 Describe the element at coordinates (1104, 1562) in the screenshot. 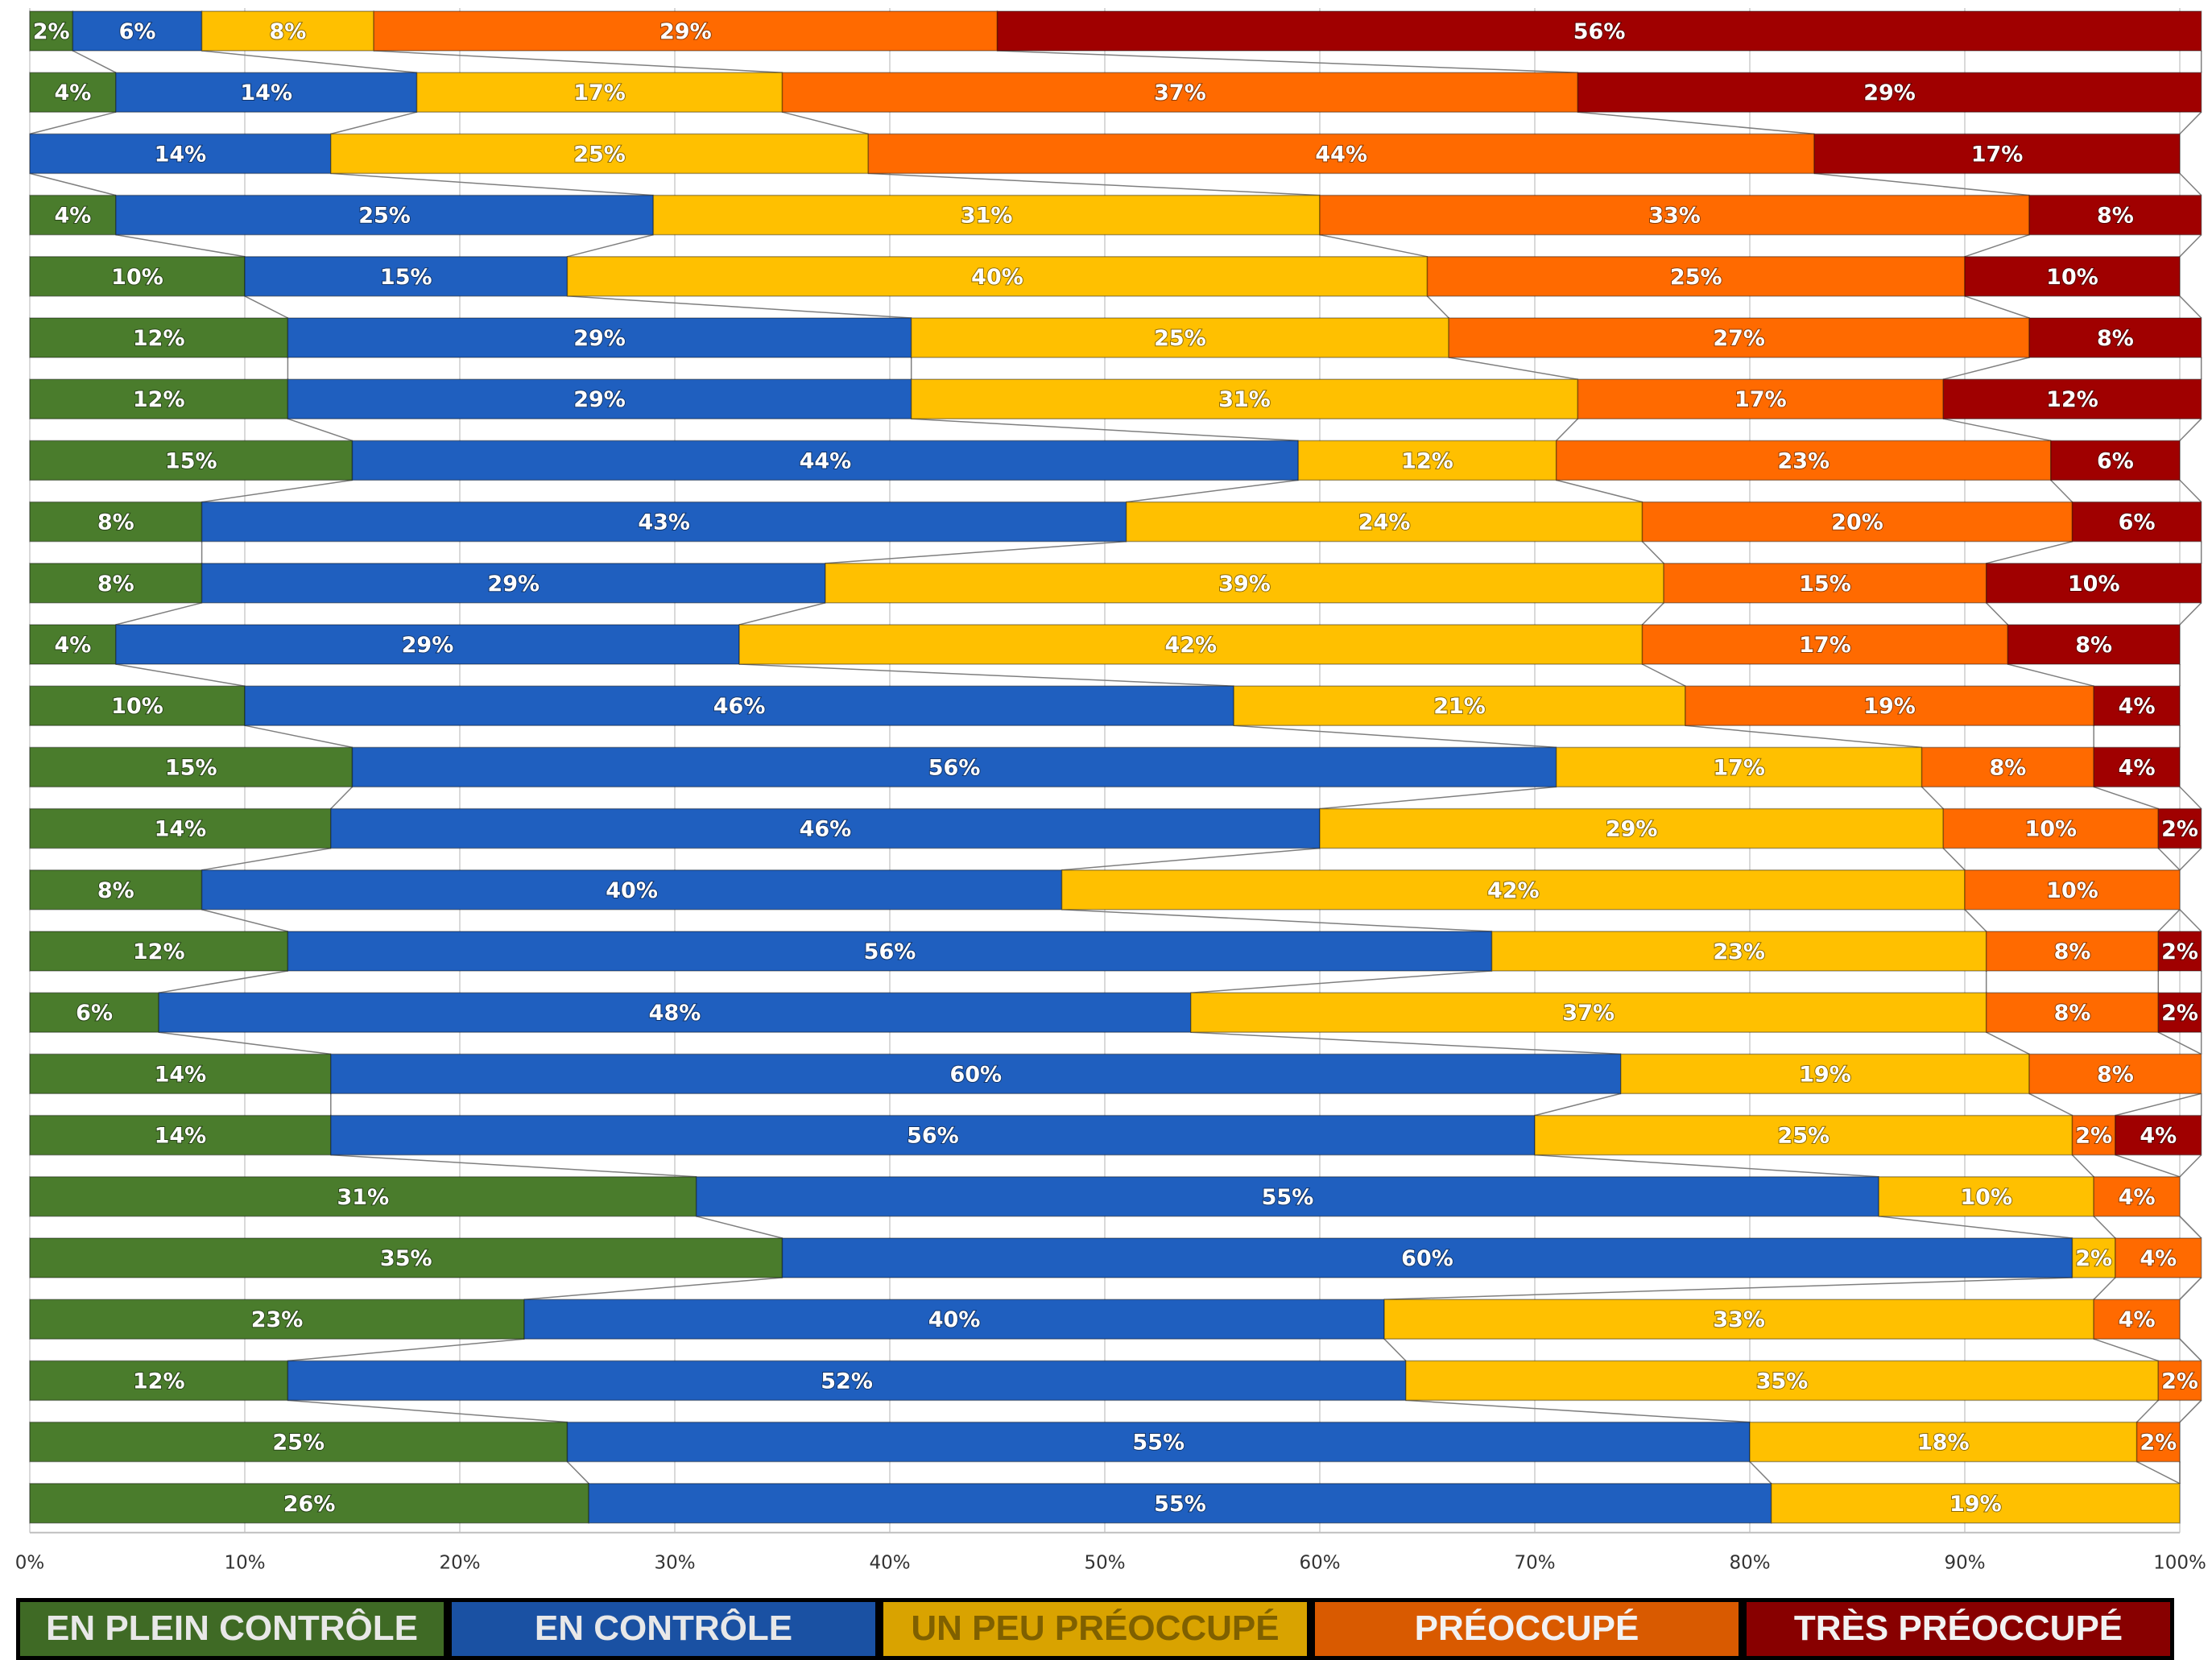

I see `x-tick-label: 50%` at that location.